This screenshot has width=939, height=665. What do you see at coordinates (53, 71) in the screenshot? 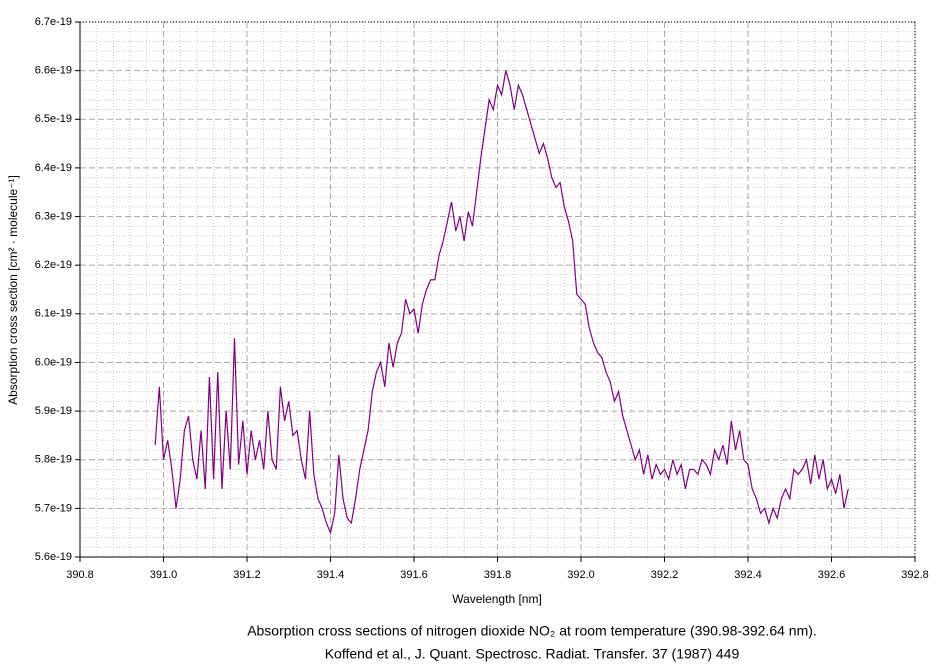
I see `y-tick-label: 6.6e-19` at bounding box center [53, 71].